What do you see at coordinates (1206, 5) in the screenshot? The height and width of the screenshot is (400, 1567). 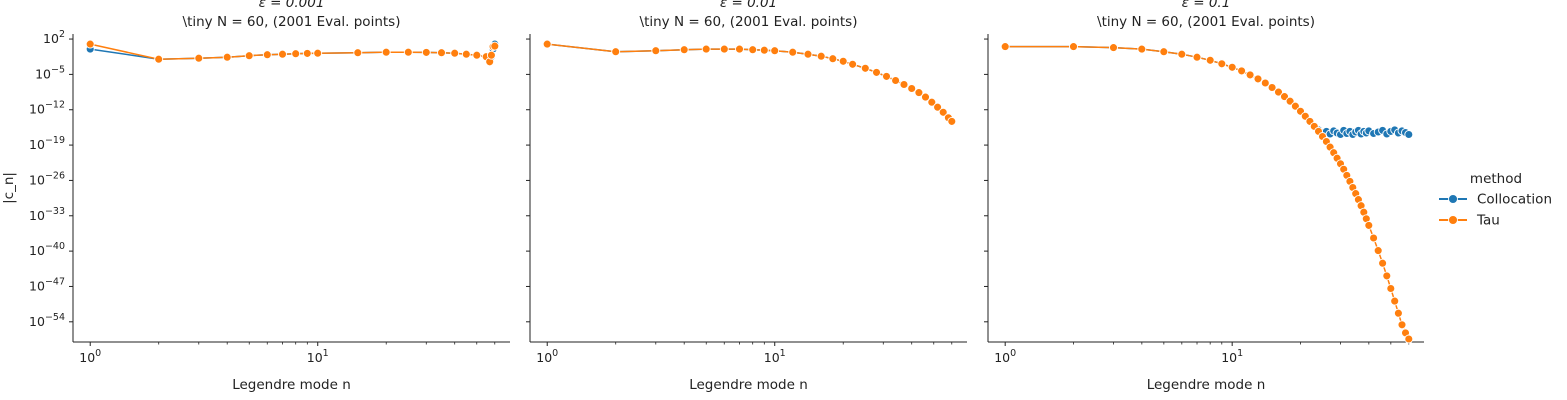 I see `panel-title-line1: ε = 0.1` at bounding box center [1206, 5].